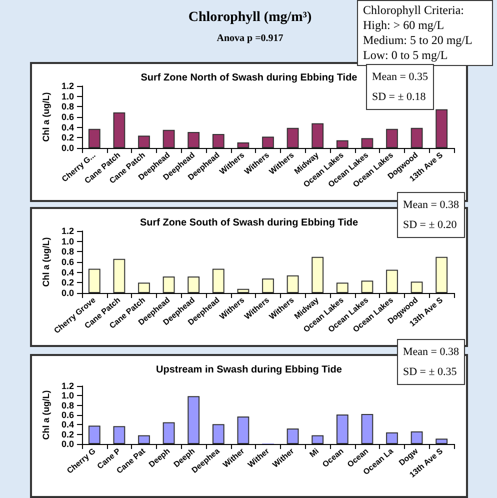 This screenshot has width=497, height=498. Describe the element at coordinates (249, 78) in the screenshot. I see `chart-title: Surf Zone North of Swash during Ebbing Tide` at that location.